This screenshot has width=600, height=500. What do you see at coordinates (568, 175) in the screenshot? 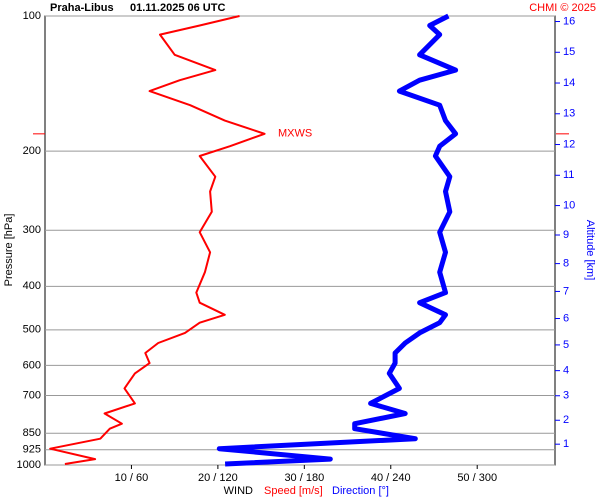
I see `y2-tick-label: 11` at bounding box center [568, 175].